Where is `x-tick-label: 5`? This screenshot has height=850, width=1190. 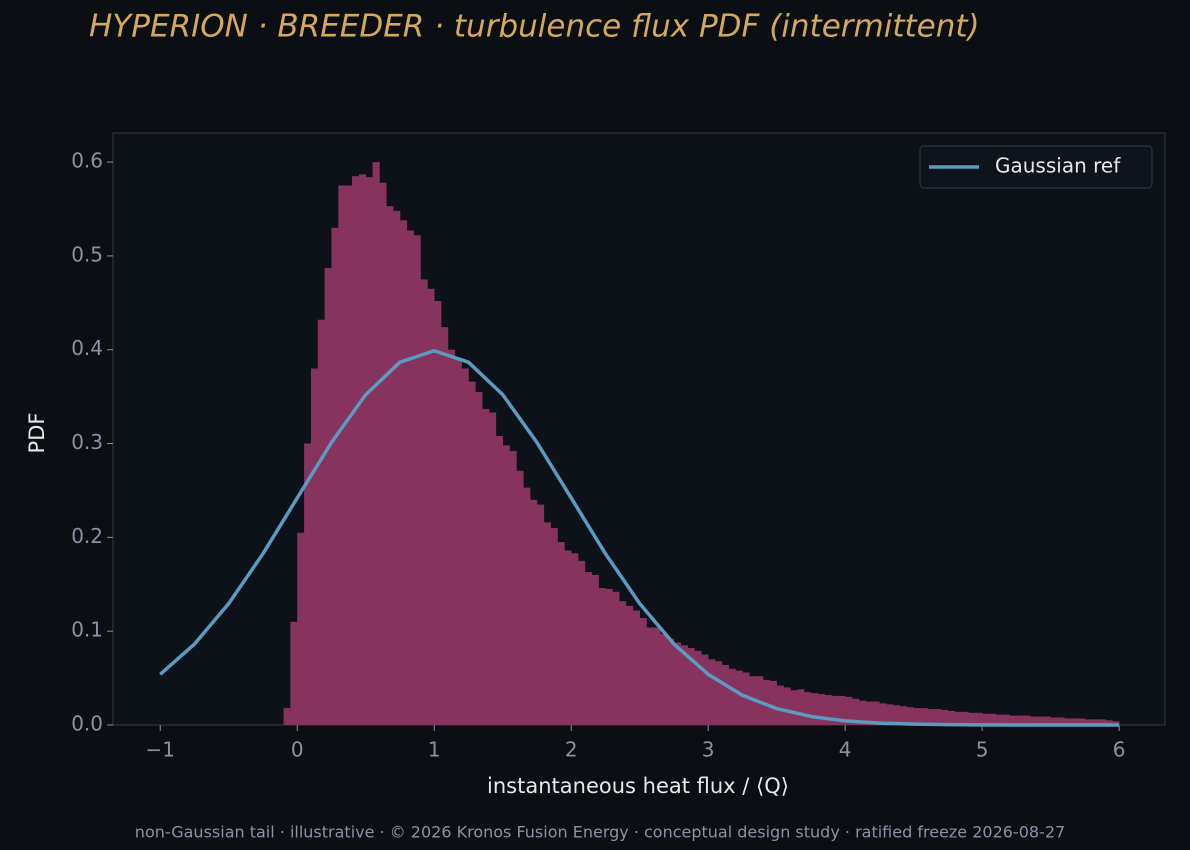 x-tick-label: 5 is located at coordinates (982, 750).